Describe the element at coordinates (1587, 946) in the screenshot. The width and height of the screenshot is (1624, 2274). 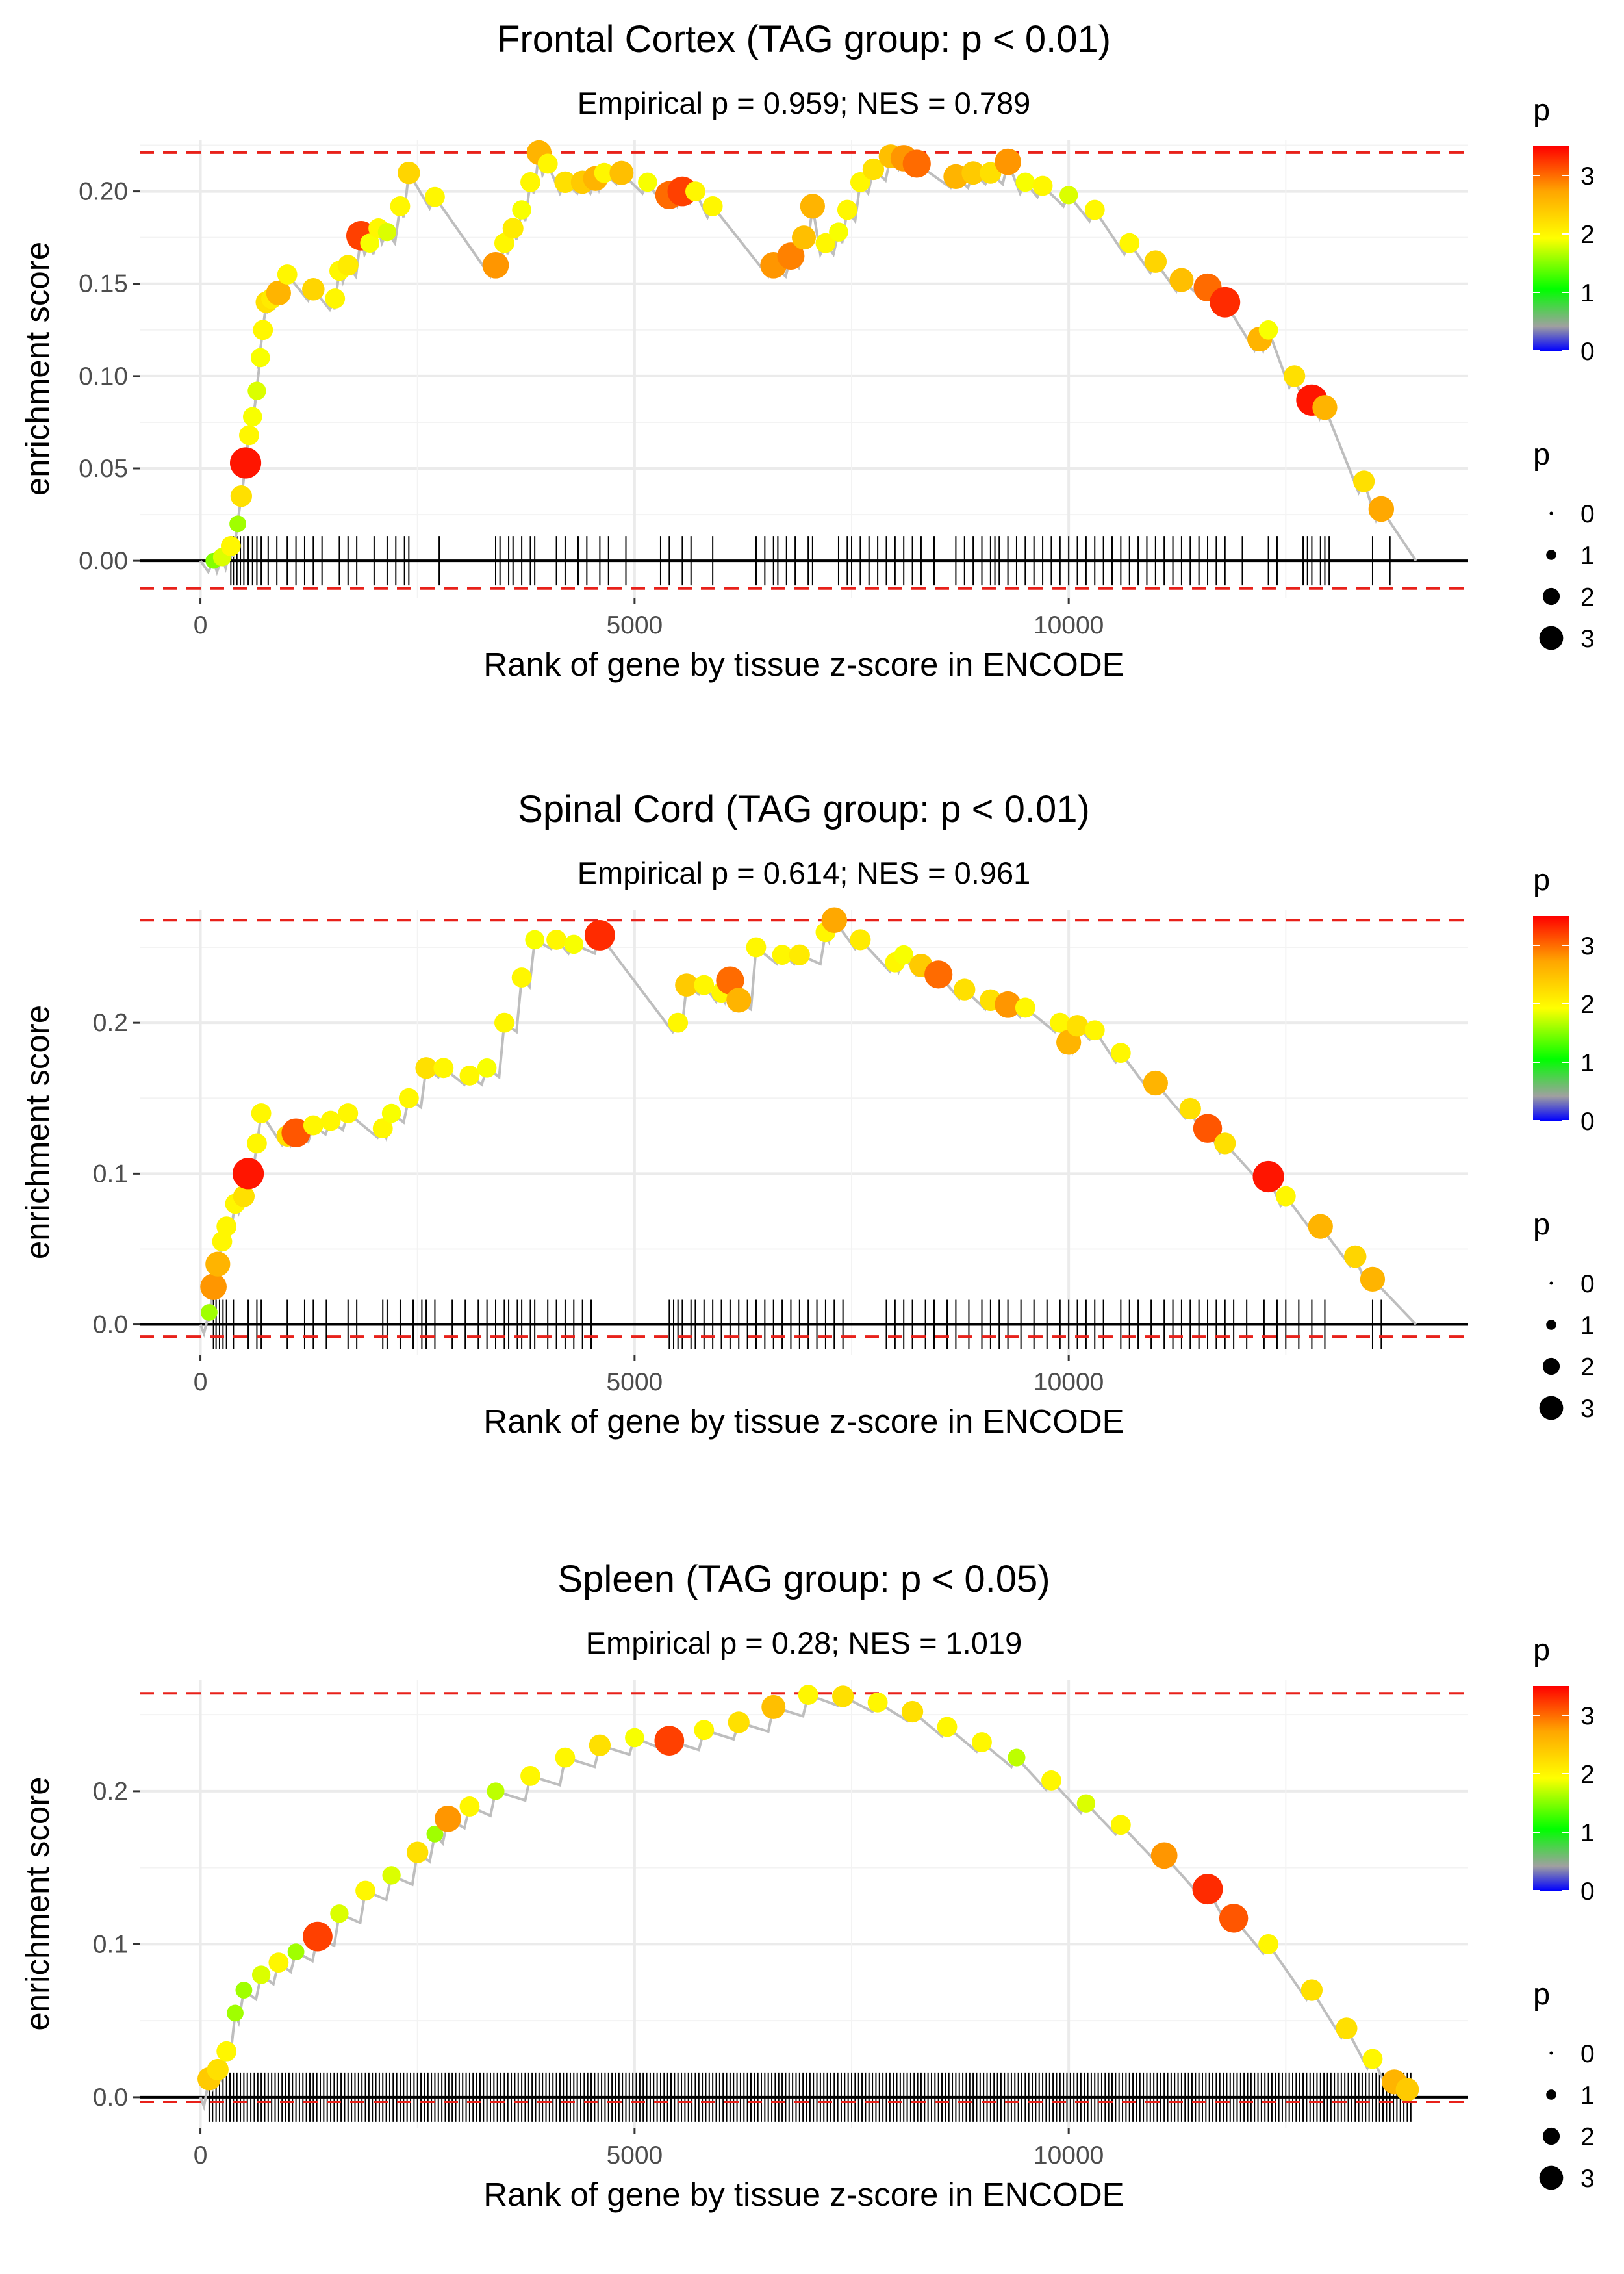
I see `color-tick-label: 3` at that location.